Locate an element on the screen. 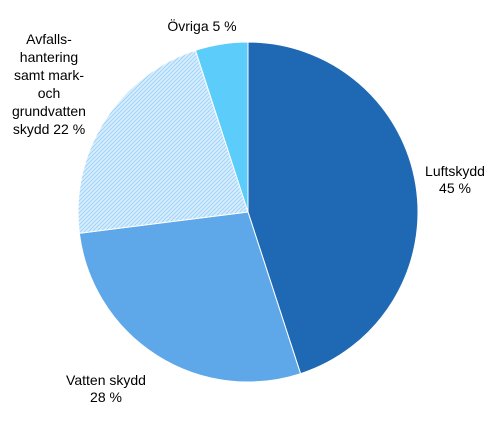 The height and width of the screenshot is (424, 496). slice-label-line: hantering is located at coordinates (49, 57).